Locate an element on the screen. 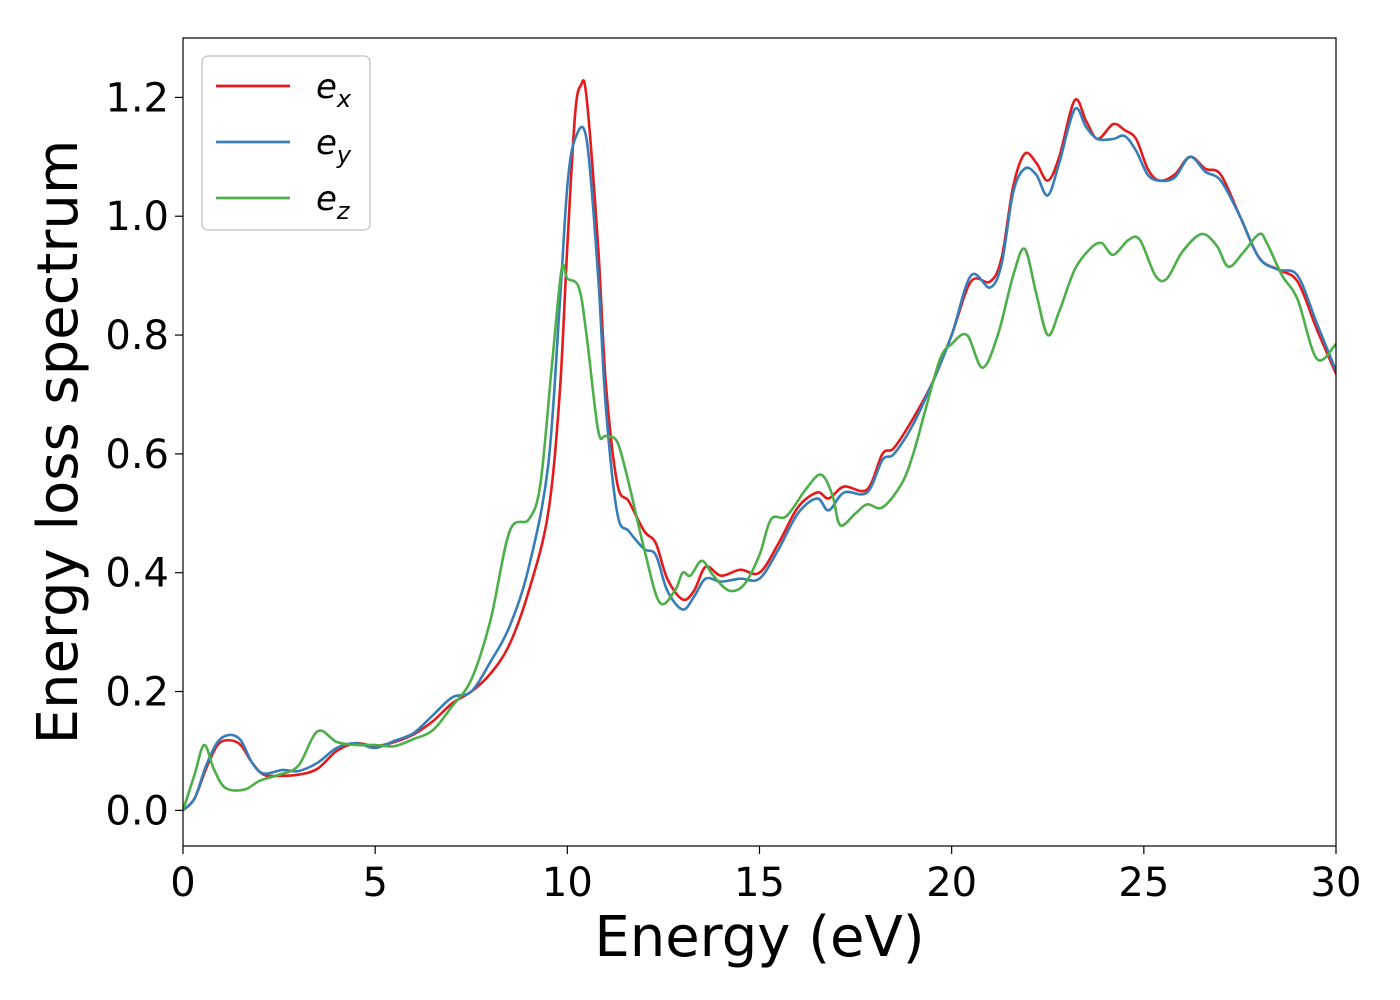 This screenshot has width=1400, height=1000. legend-subscript: y is located at coordinates (344, 155).